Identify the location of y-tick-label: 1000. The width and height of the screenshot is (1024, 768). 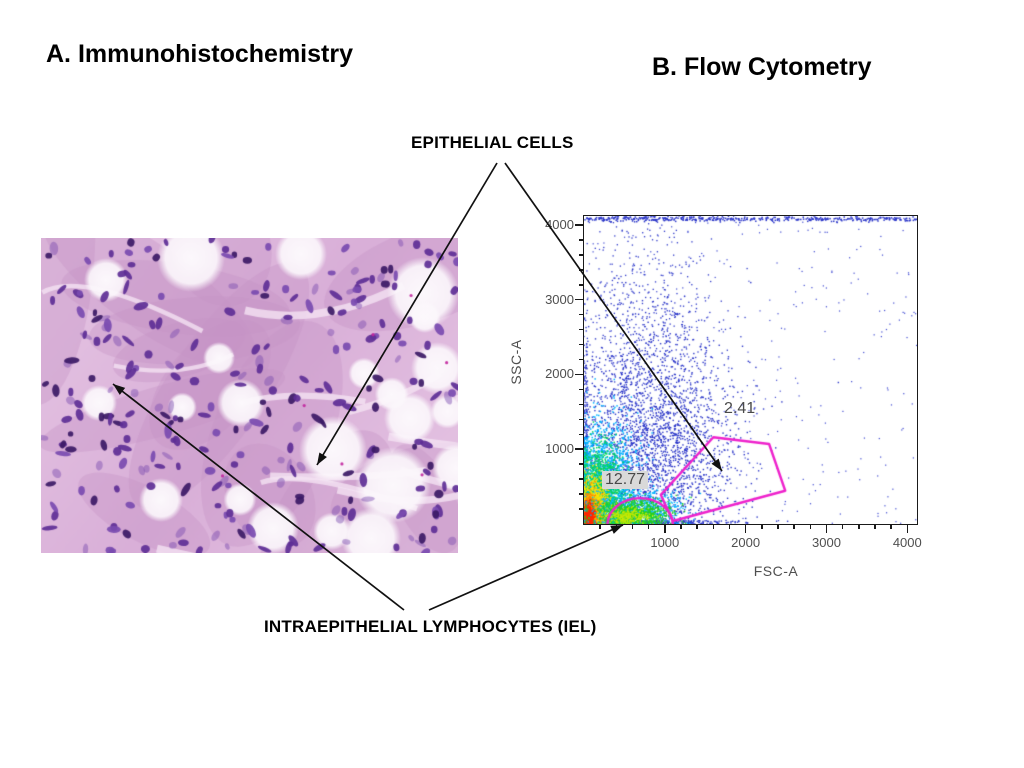
(559, 449).